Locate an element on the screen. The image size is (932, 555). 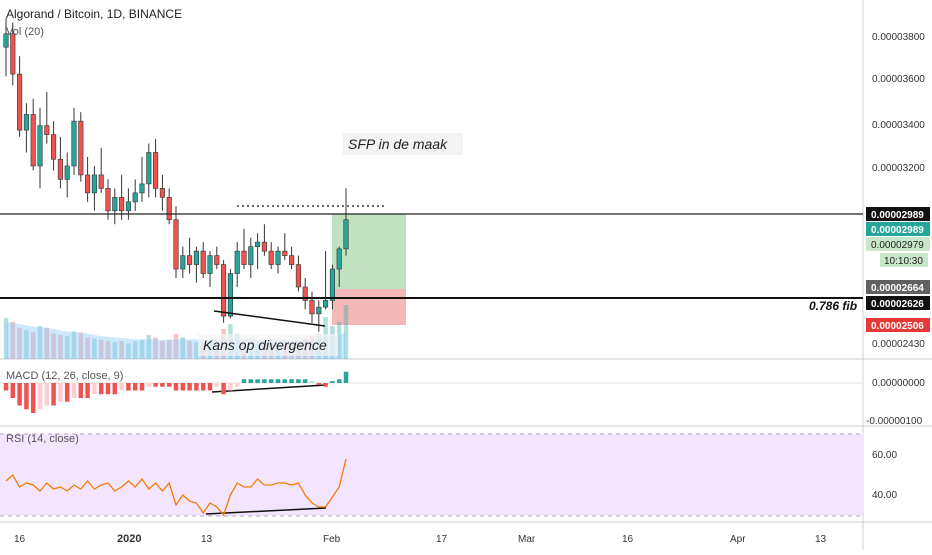
last-price-badge is located at coordinates (898, 214).